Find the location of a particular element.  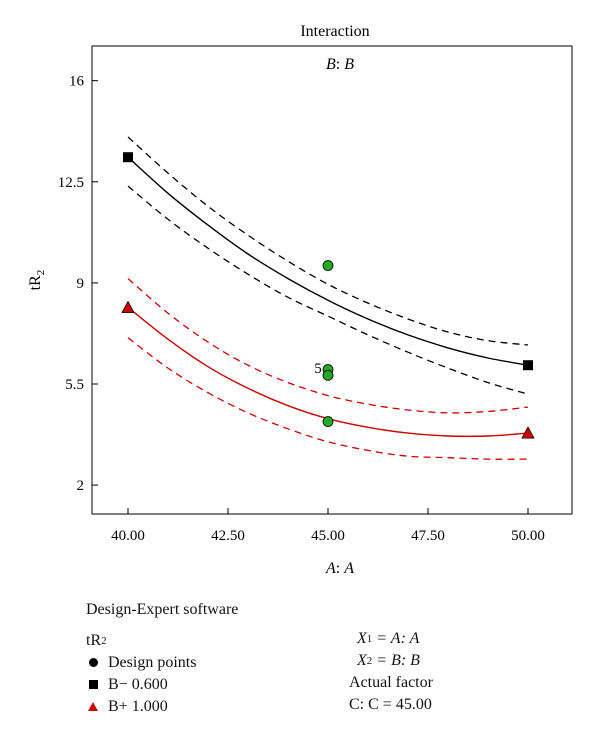

chart-subtitle: B is located at coordinates (340, 64).